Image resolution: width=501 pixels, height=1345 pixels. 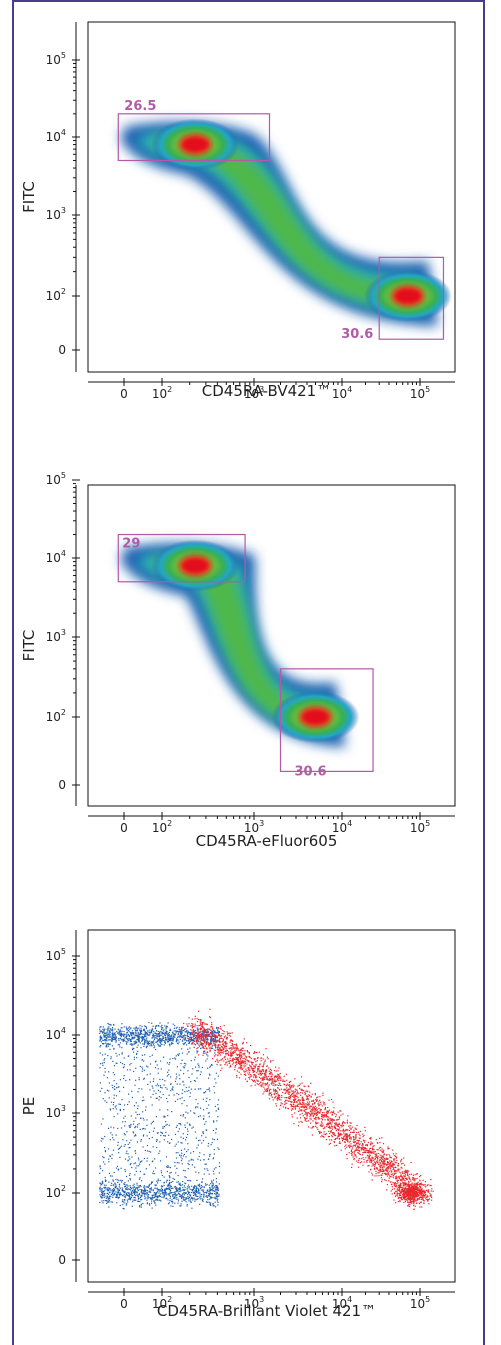 What do you see at coordinates (140, 106) in the screenshot?
I see `gate-label-1: 26.5` at bounding box center [140, 106].